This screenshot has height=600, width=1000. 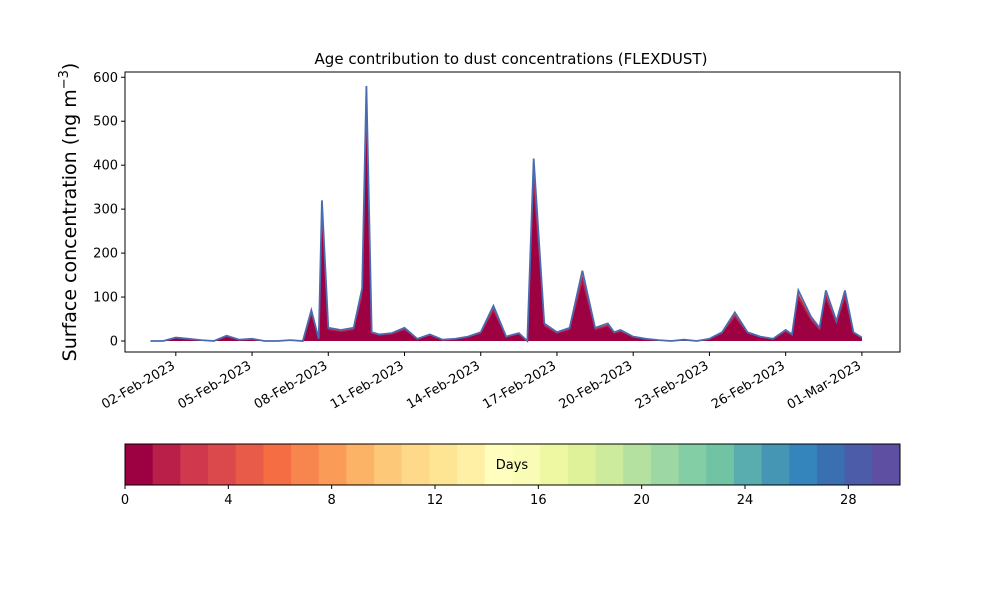 I want to click on x-tick-label: 01-Mar-2023, so click(x=824, y=385).